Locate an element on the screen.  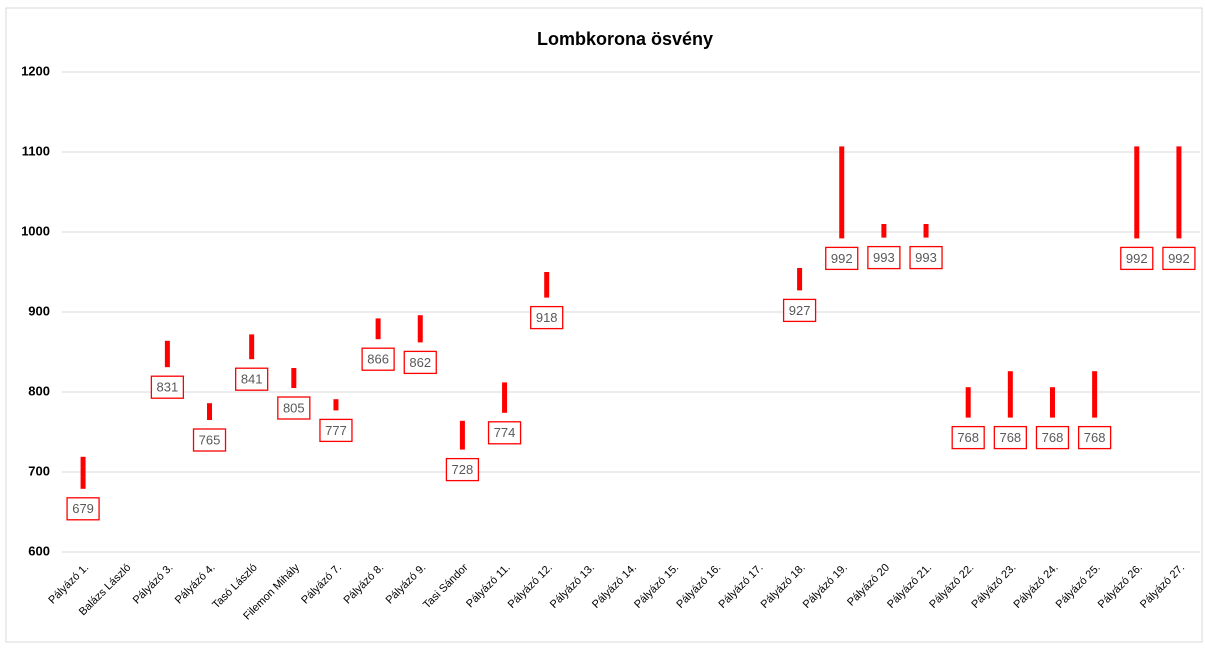
y-tick-label: 800 is located at coordinates (39, 390).